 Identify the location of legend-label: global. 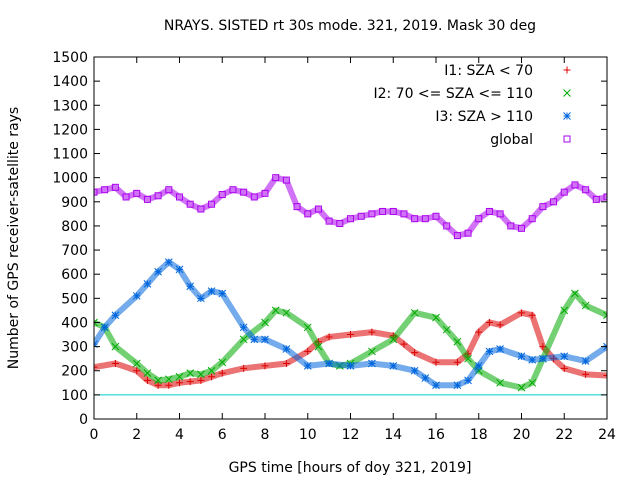
(511, 140).